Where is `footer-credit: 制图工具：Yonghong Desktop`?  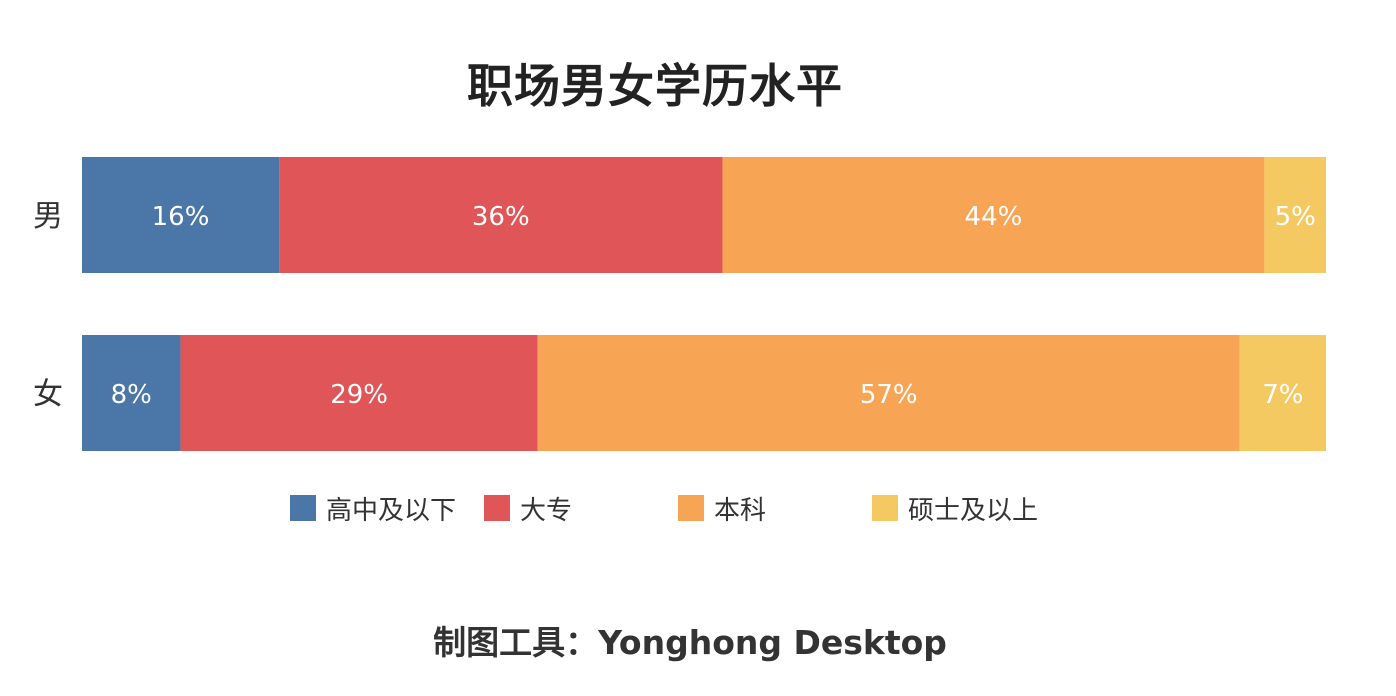 footer-credit: 制图工具：Yonghong Desktop is located at coordinates (690, 642).